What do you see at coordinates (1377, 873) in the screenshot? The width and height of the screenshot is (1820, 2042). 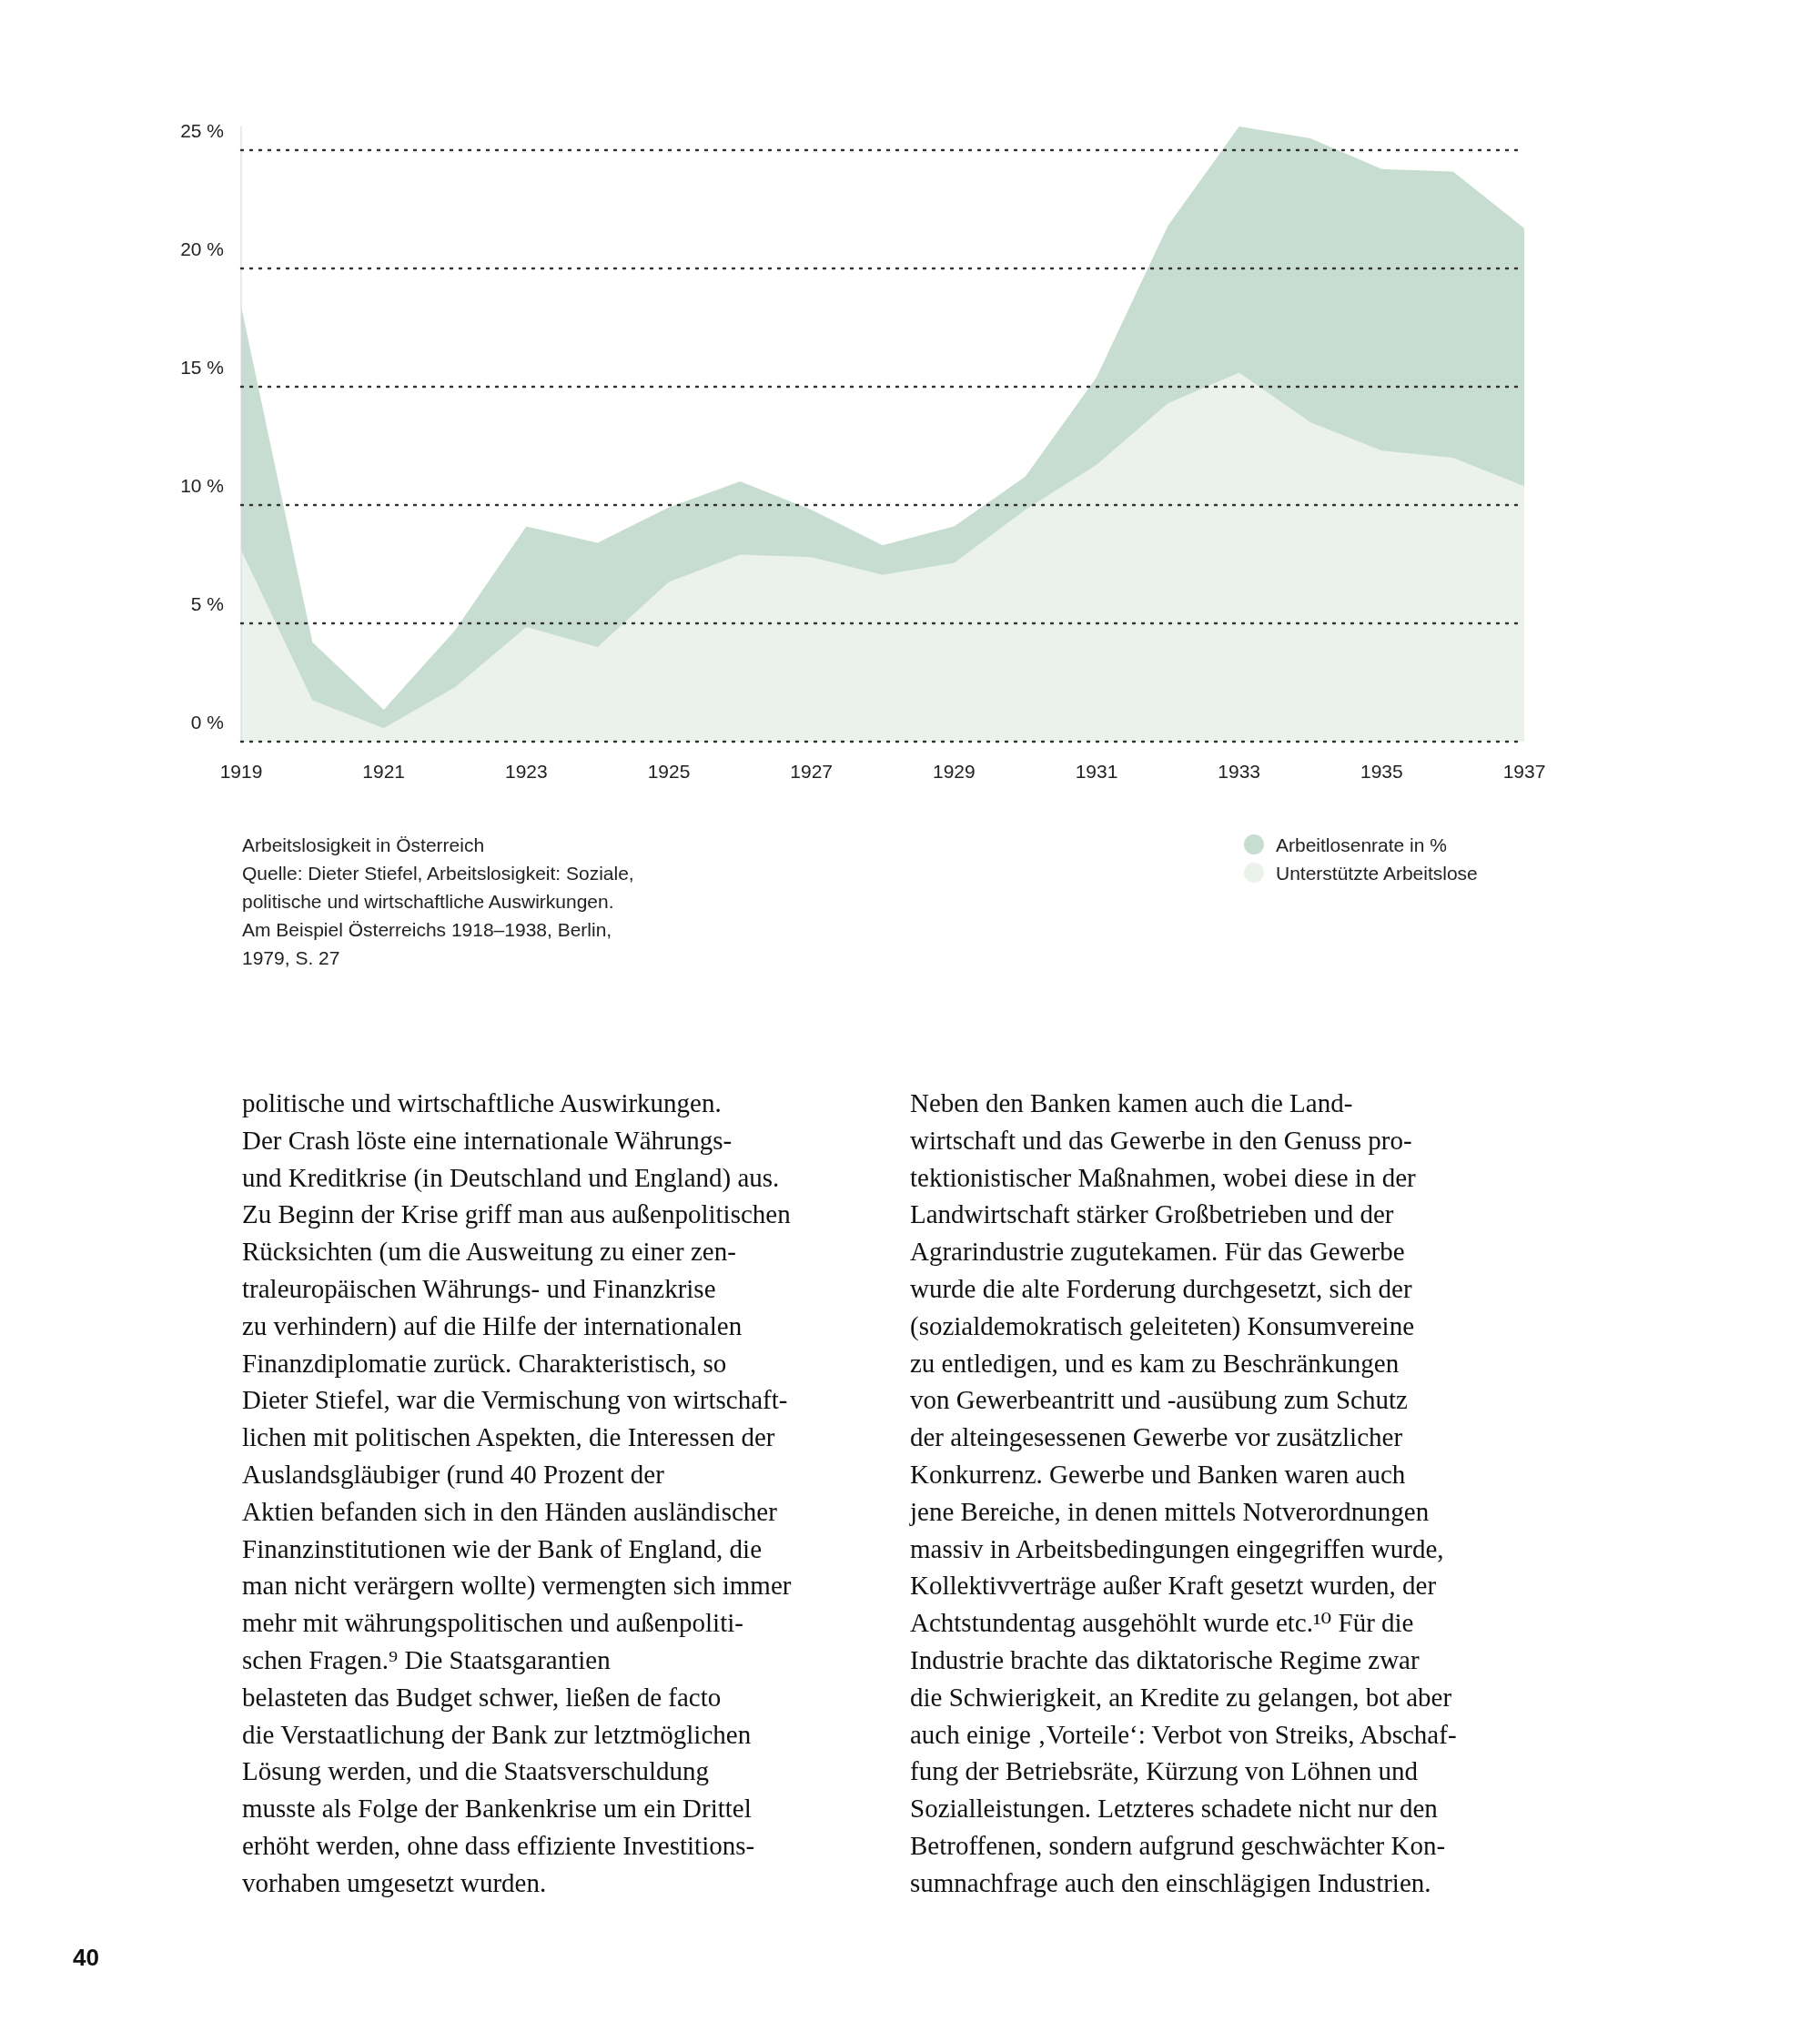 I see `legend-label: Unterstützte Arbeitslose` at bounding box center [1377, 873].